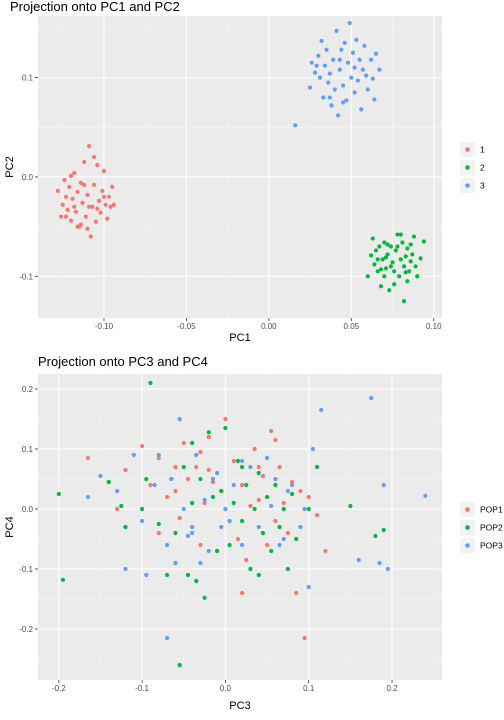 This screenshot has width=504, height=720. What do you see at coordinates (104, 326) in the screenshot?
I see `x-tick-label: -0.10` at bounding box center [104, 326].